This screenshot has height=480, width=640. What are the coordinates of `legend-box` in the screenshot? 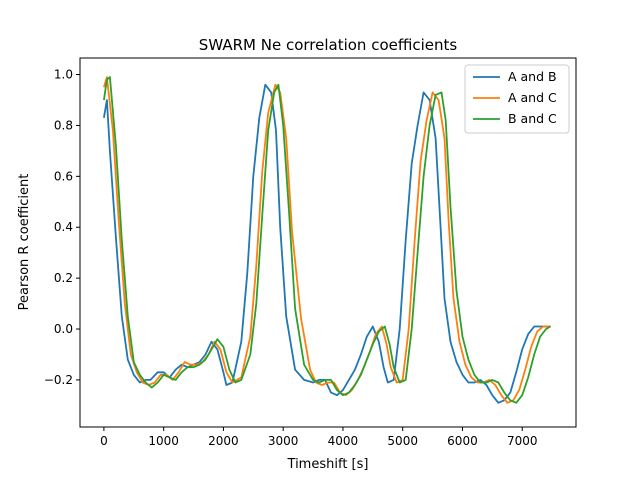 It's located at (517, 99).